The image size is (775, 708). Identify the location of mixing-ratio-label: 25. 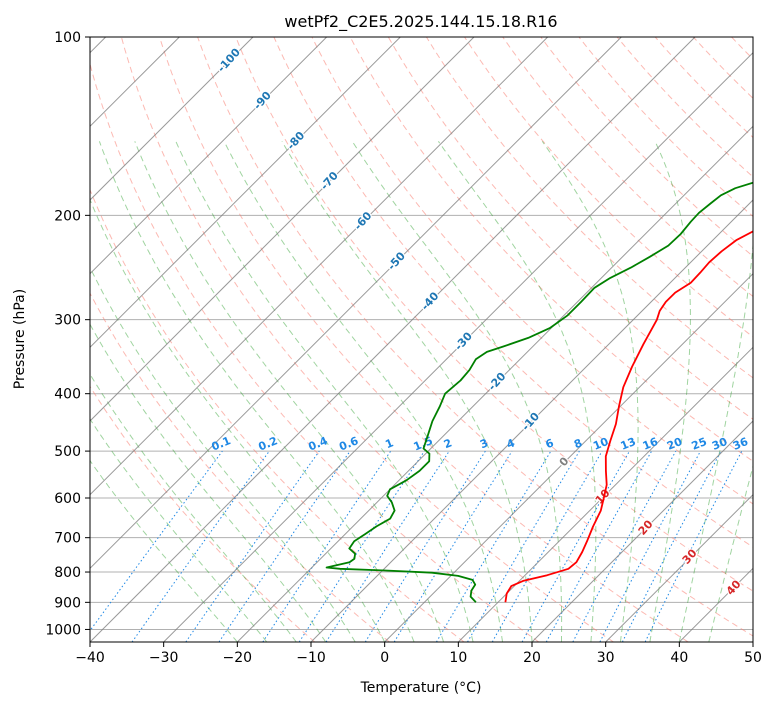
(699, 444).